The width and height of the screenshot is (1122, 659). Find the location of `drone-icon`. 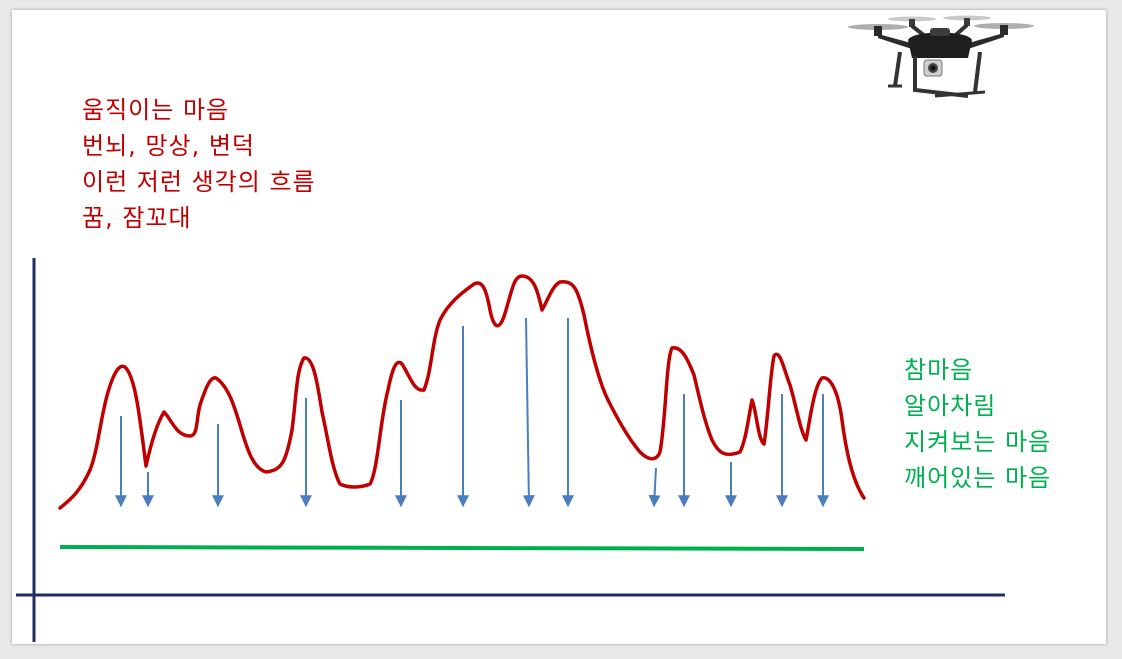

drone-icon is located at coordinates (941, 56).